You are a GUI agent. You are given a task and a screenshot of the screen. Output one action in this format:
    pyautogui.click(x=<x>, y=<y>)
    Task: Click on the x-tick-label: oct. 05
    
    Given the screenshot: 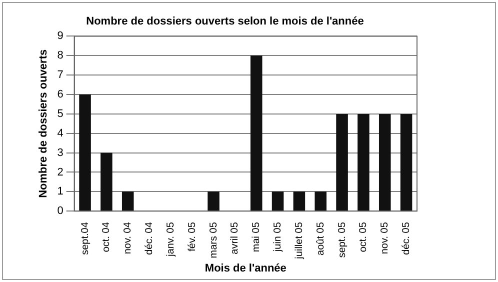 What is the action you would take?
    pyautogui.click(x=364, y=237)
    